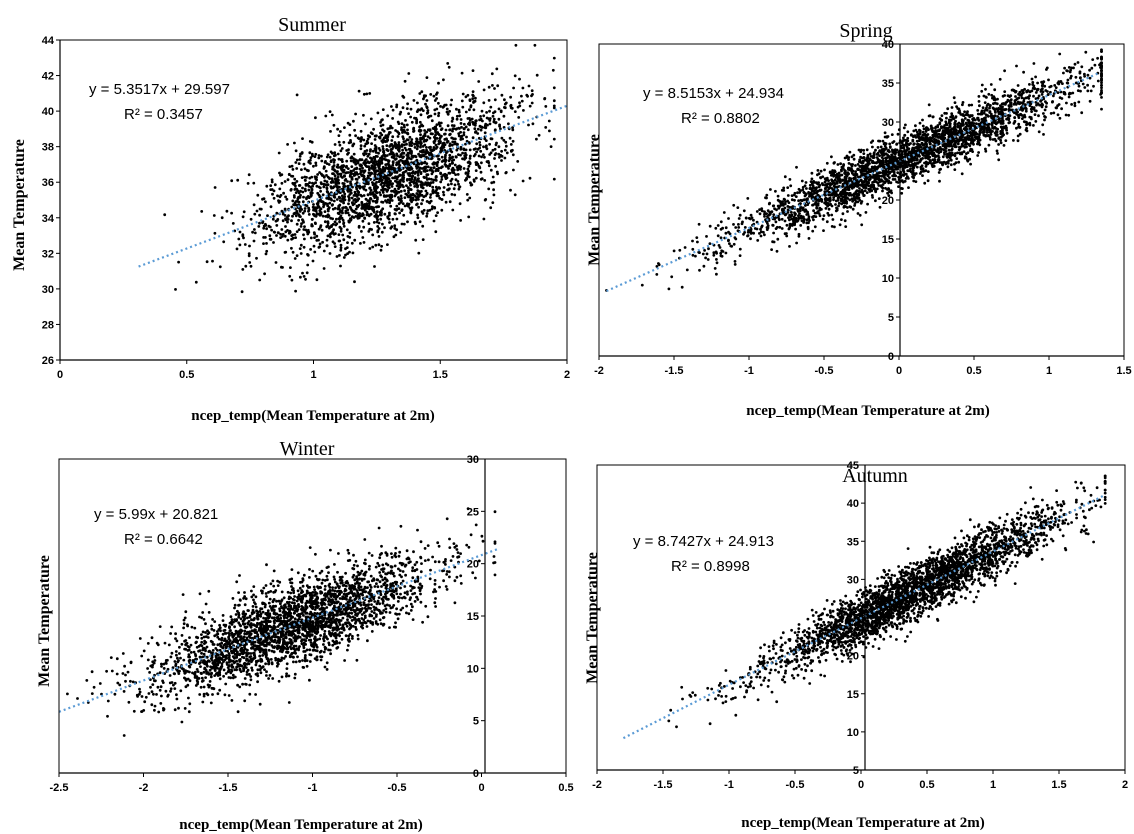  What do you see at coordinates (749, 371) in the screenshot?
I see `x-tick-label: -1` at bounding box center [749, 371].